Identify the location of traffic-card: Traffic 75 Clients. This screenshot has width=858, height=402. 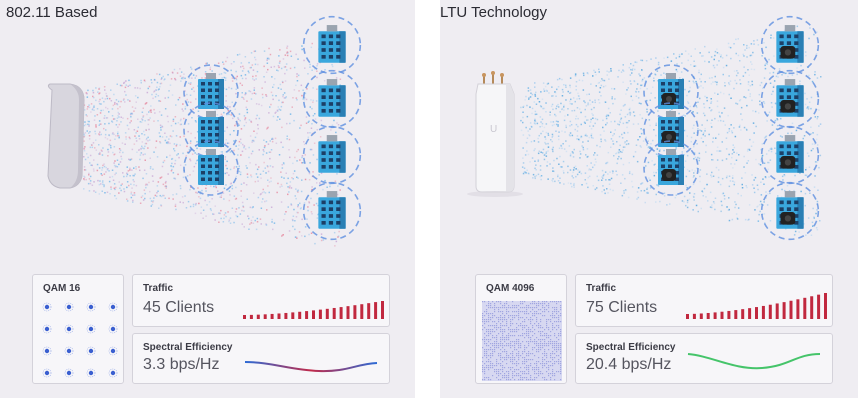
(704, 300).